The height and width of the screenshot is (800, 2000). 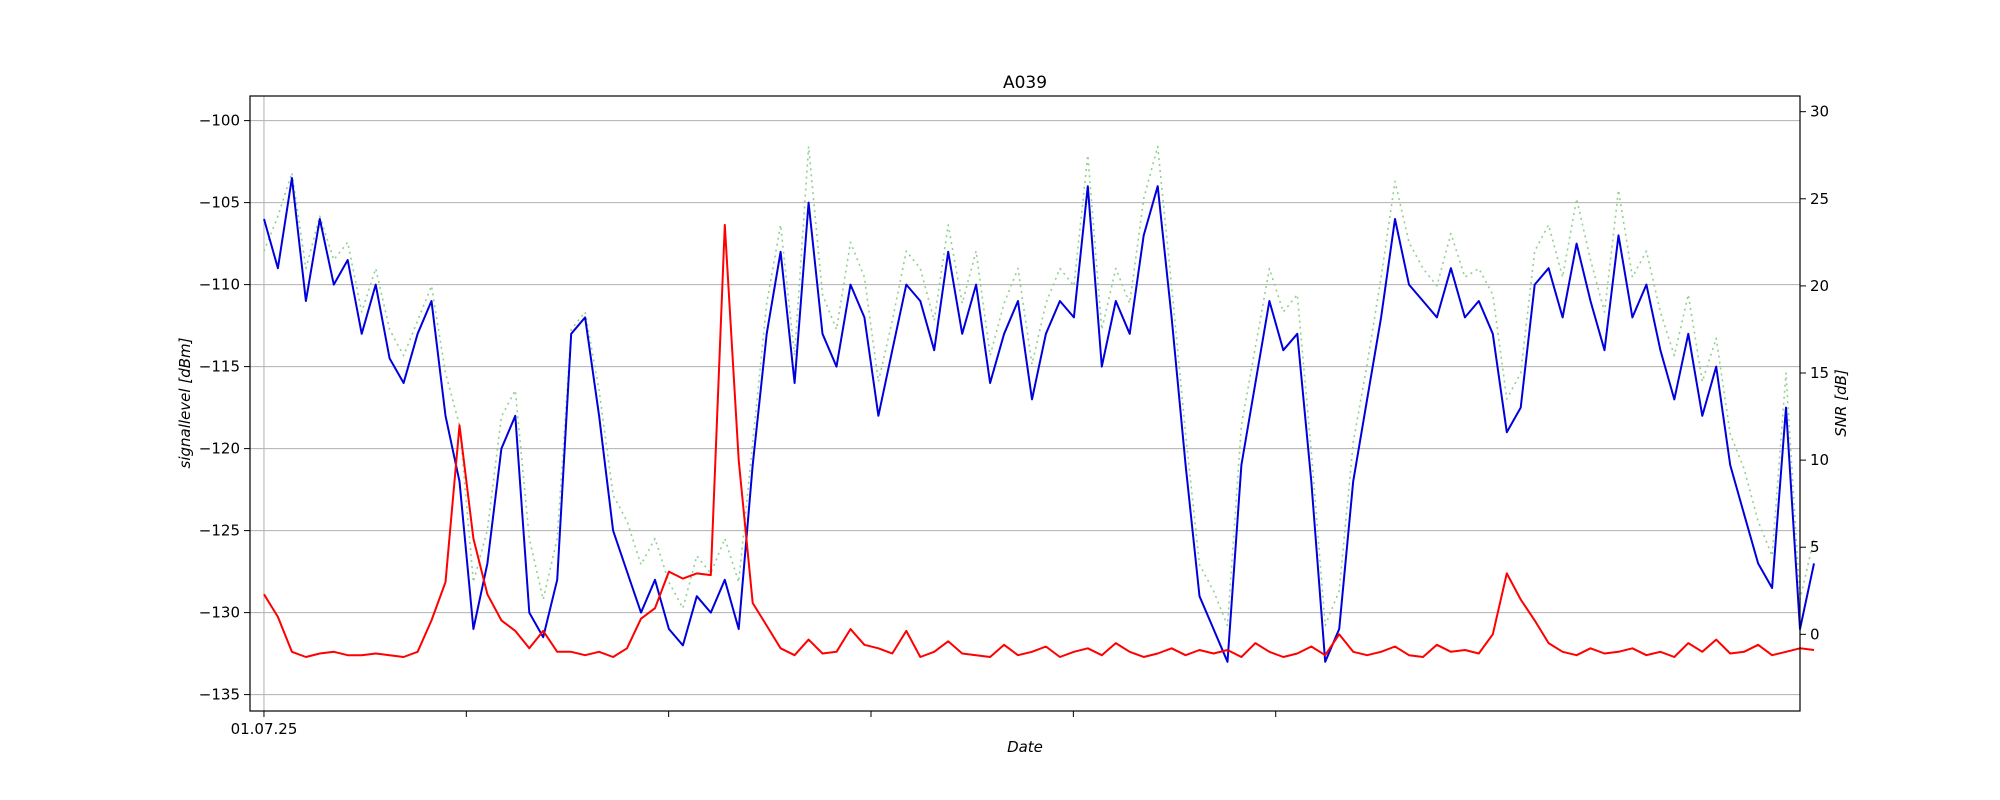 What do you see at coordinates (219, 203) in the screenshot?
I see `left-tick-label: −105` at bounding box center [219, 203].